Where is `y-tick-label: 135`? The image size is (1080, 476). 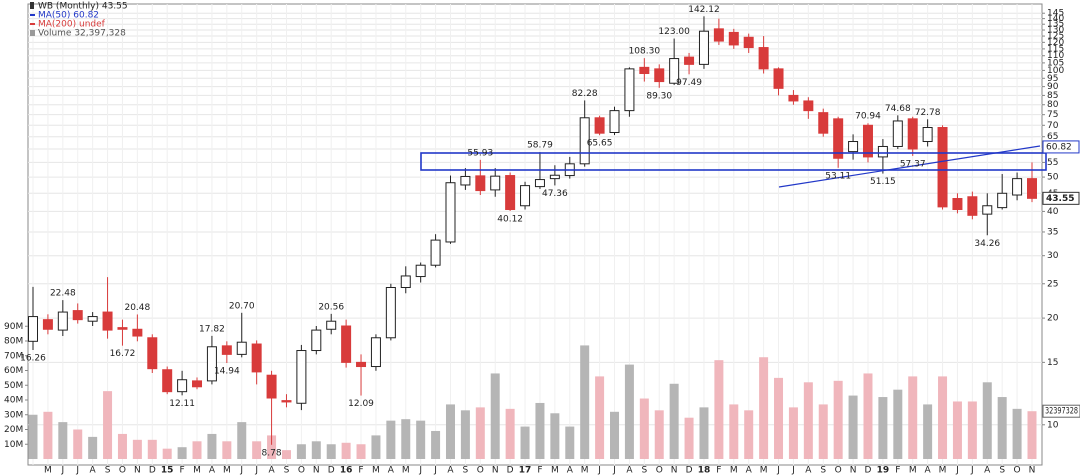 y-tick-label: 135 is located at coordinates (1055, 25).